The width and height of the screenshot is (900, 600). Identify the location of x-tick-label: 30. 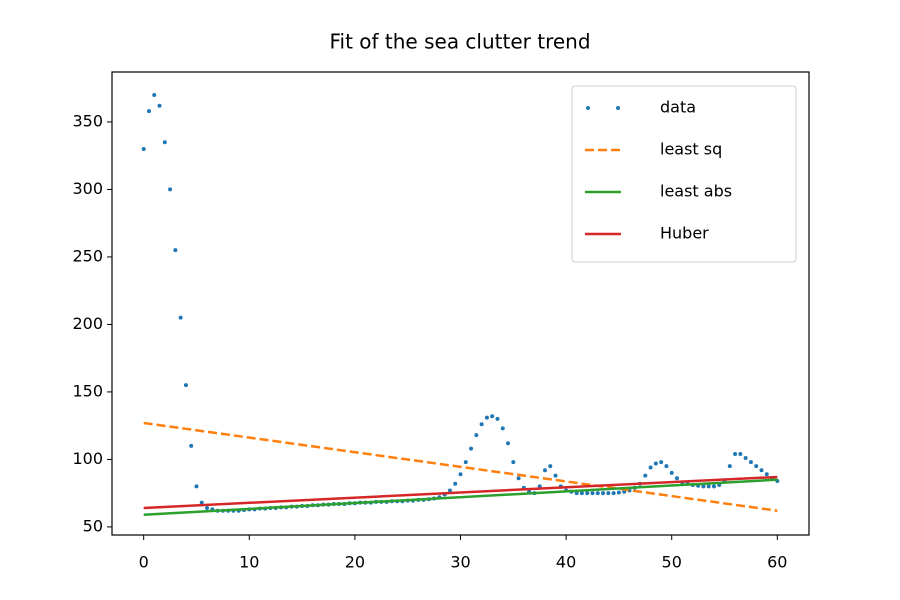
(460, 562).